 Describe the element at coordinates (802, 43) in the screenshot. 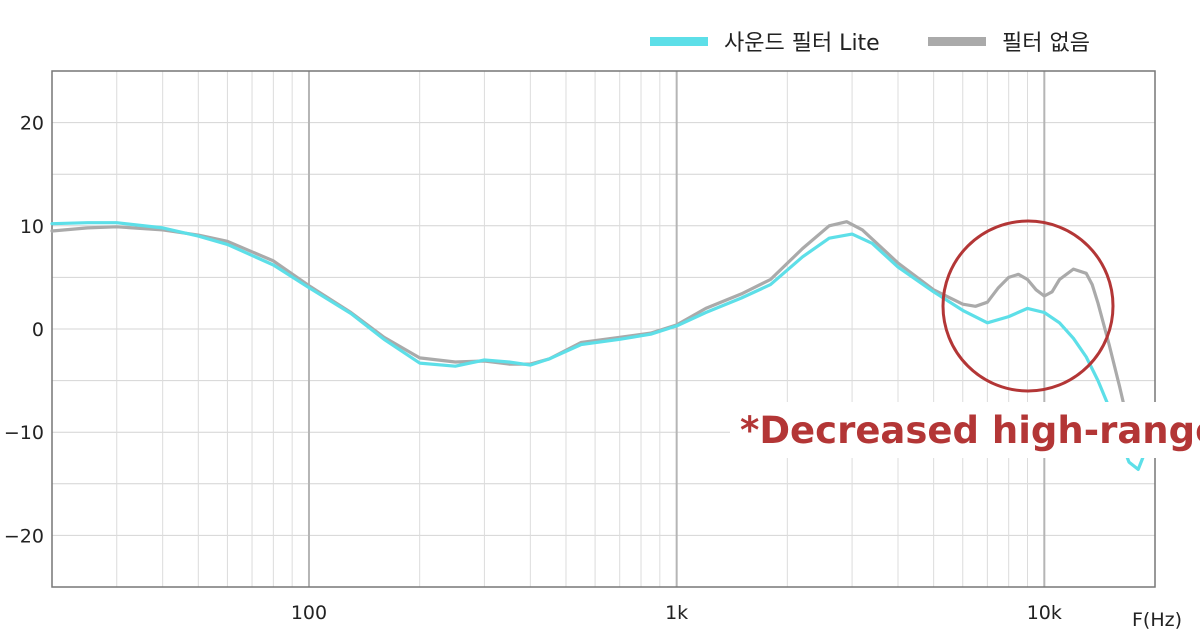

I see `legend-label-lite: 사운드 필터 Lite` at that location.